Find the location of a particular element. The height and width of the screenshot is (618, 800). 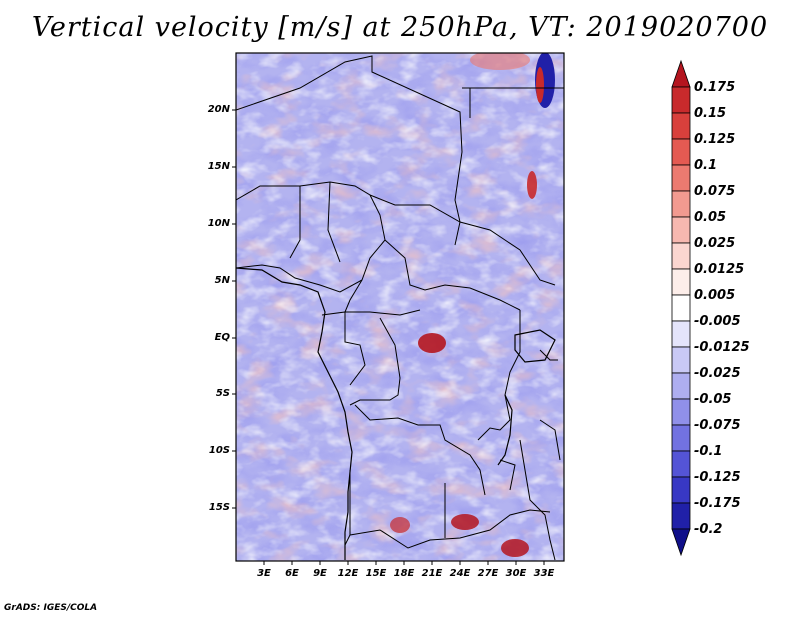

coast-line is located at coordinates (294, 413).